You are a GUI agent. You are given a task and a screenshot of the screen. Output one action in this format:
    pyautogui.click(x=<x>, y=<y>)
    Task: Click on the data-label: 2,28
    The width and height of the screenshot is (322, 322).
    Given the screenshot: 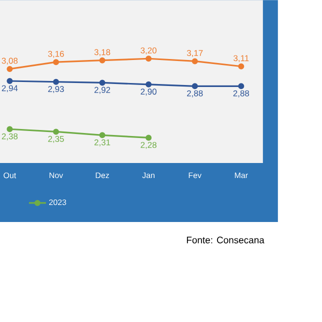 What is the action you would take?
    pyautogui.click(x=148, y=145)
    